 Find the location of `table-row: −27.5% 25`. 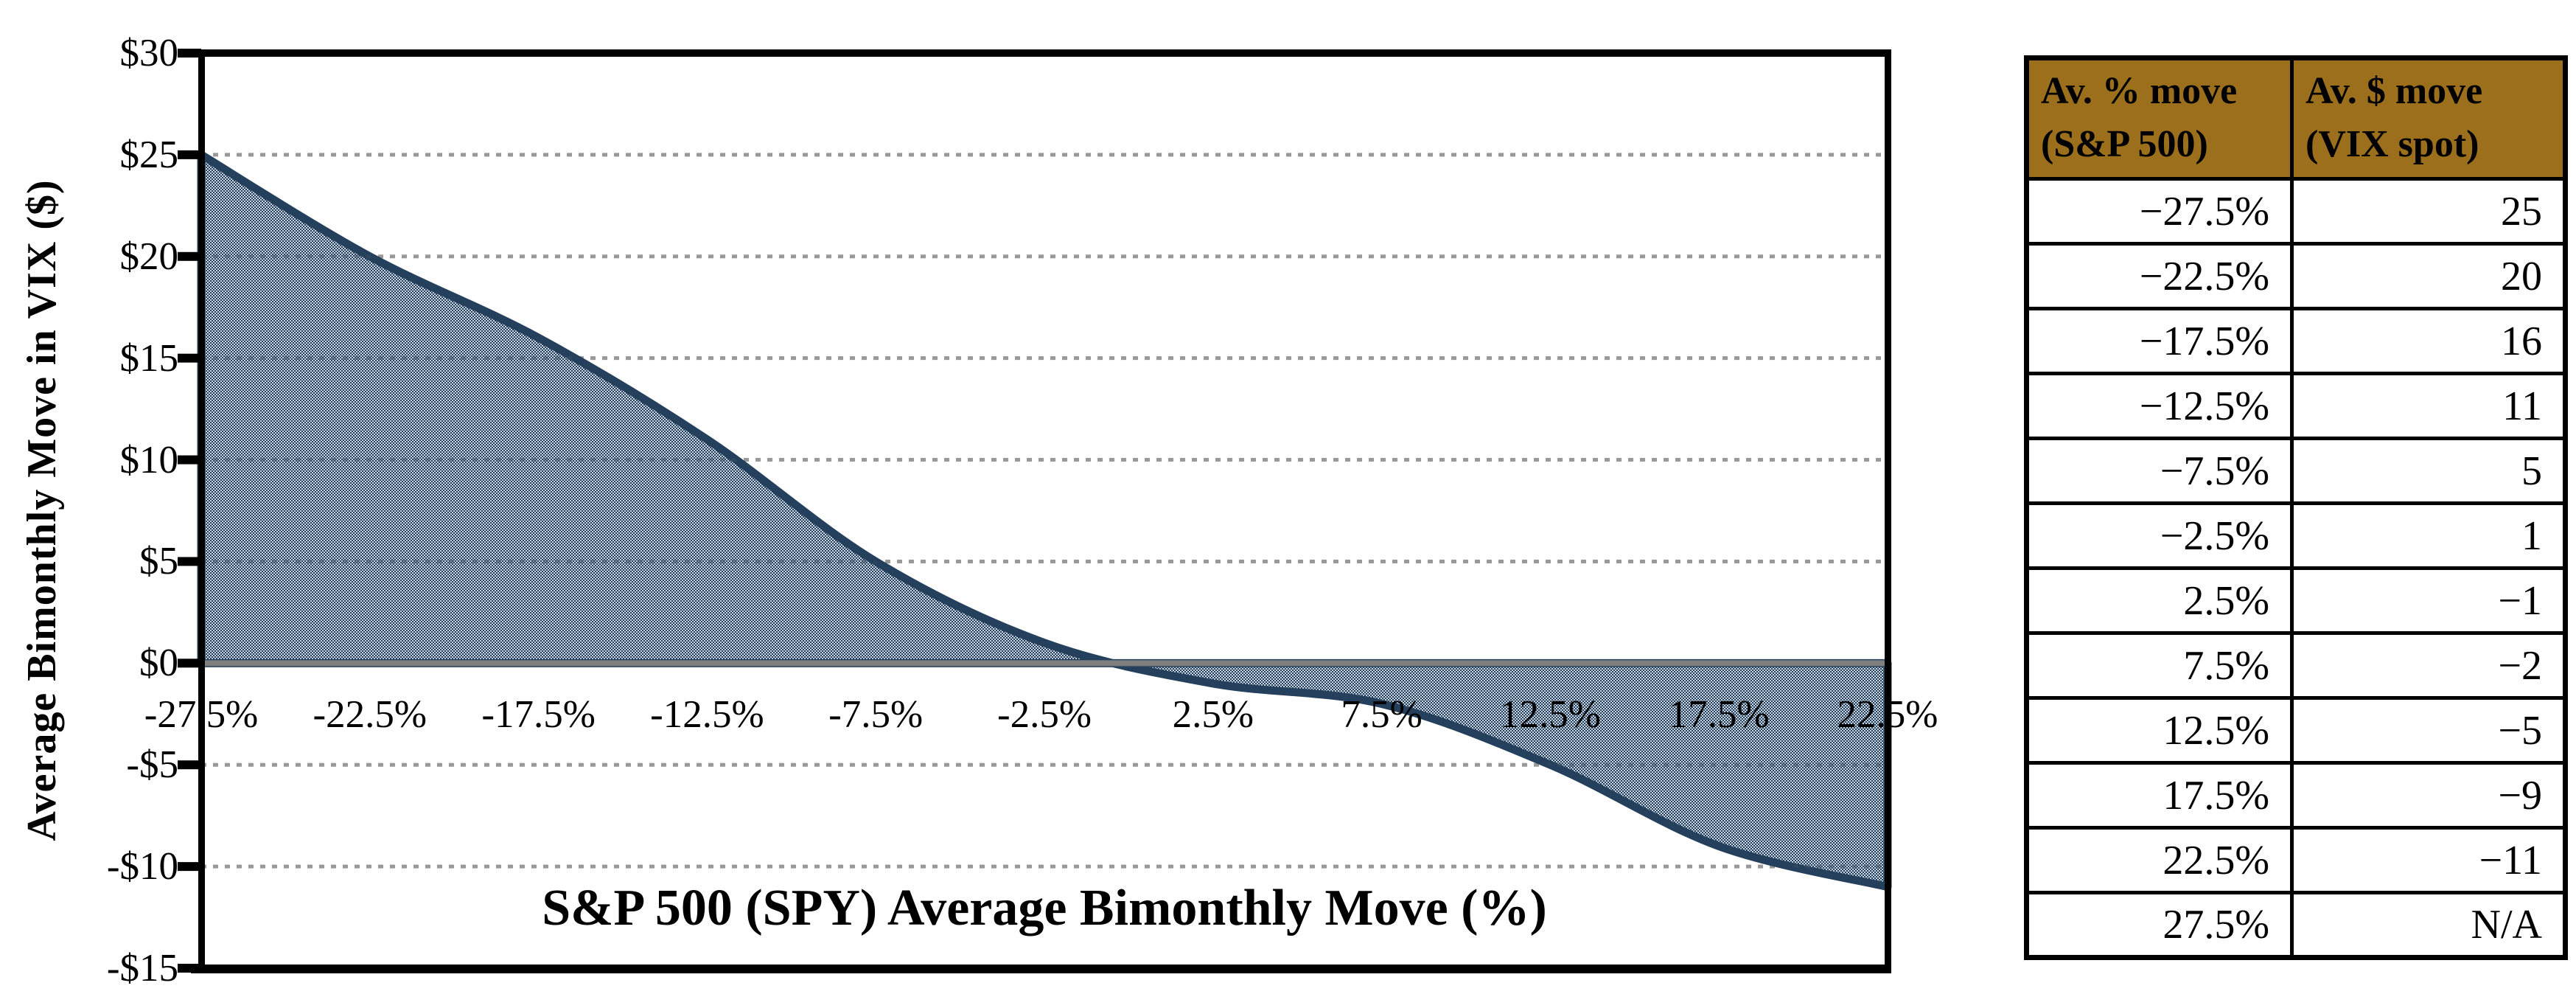

table-row: −27.5% 25 is located at coordinates (2296, 211).